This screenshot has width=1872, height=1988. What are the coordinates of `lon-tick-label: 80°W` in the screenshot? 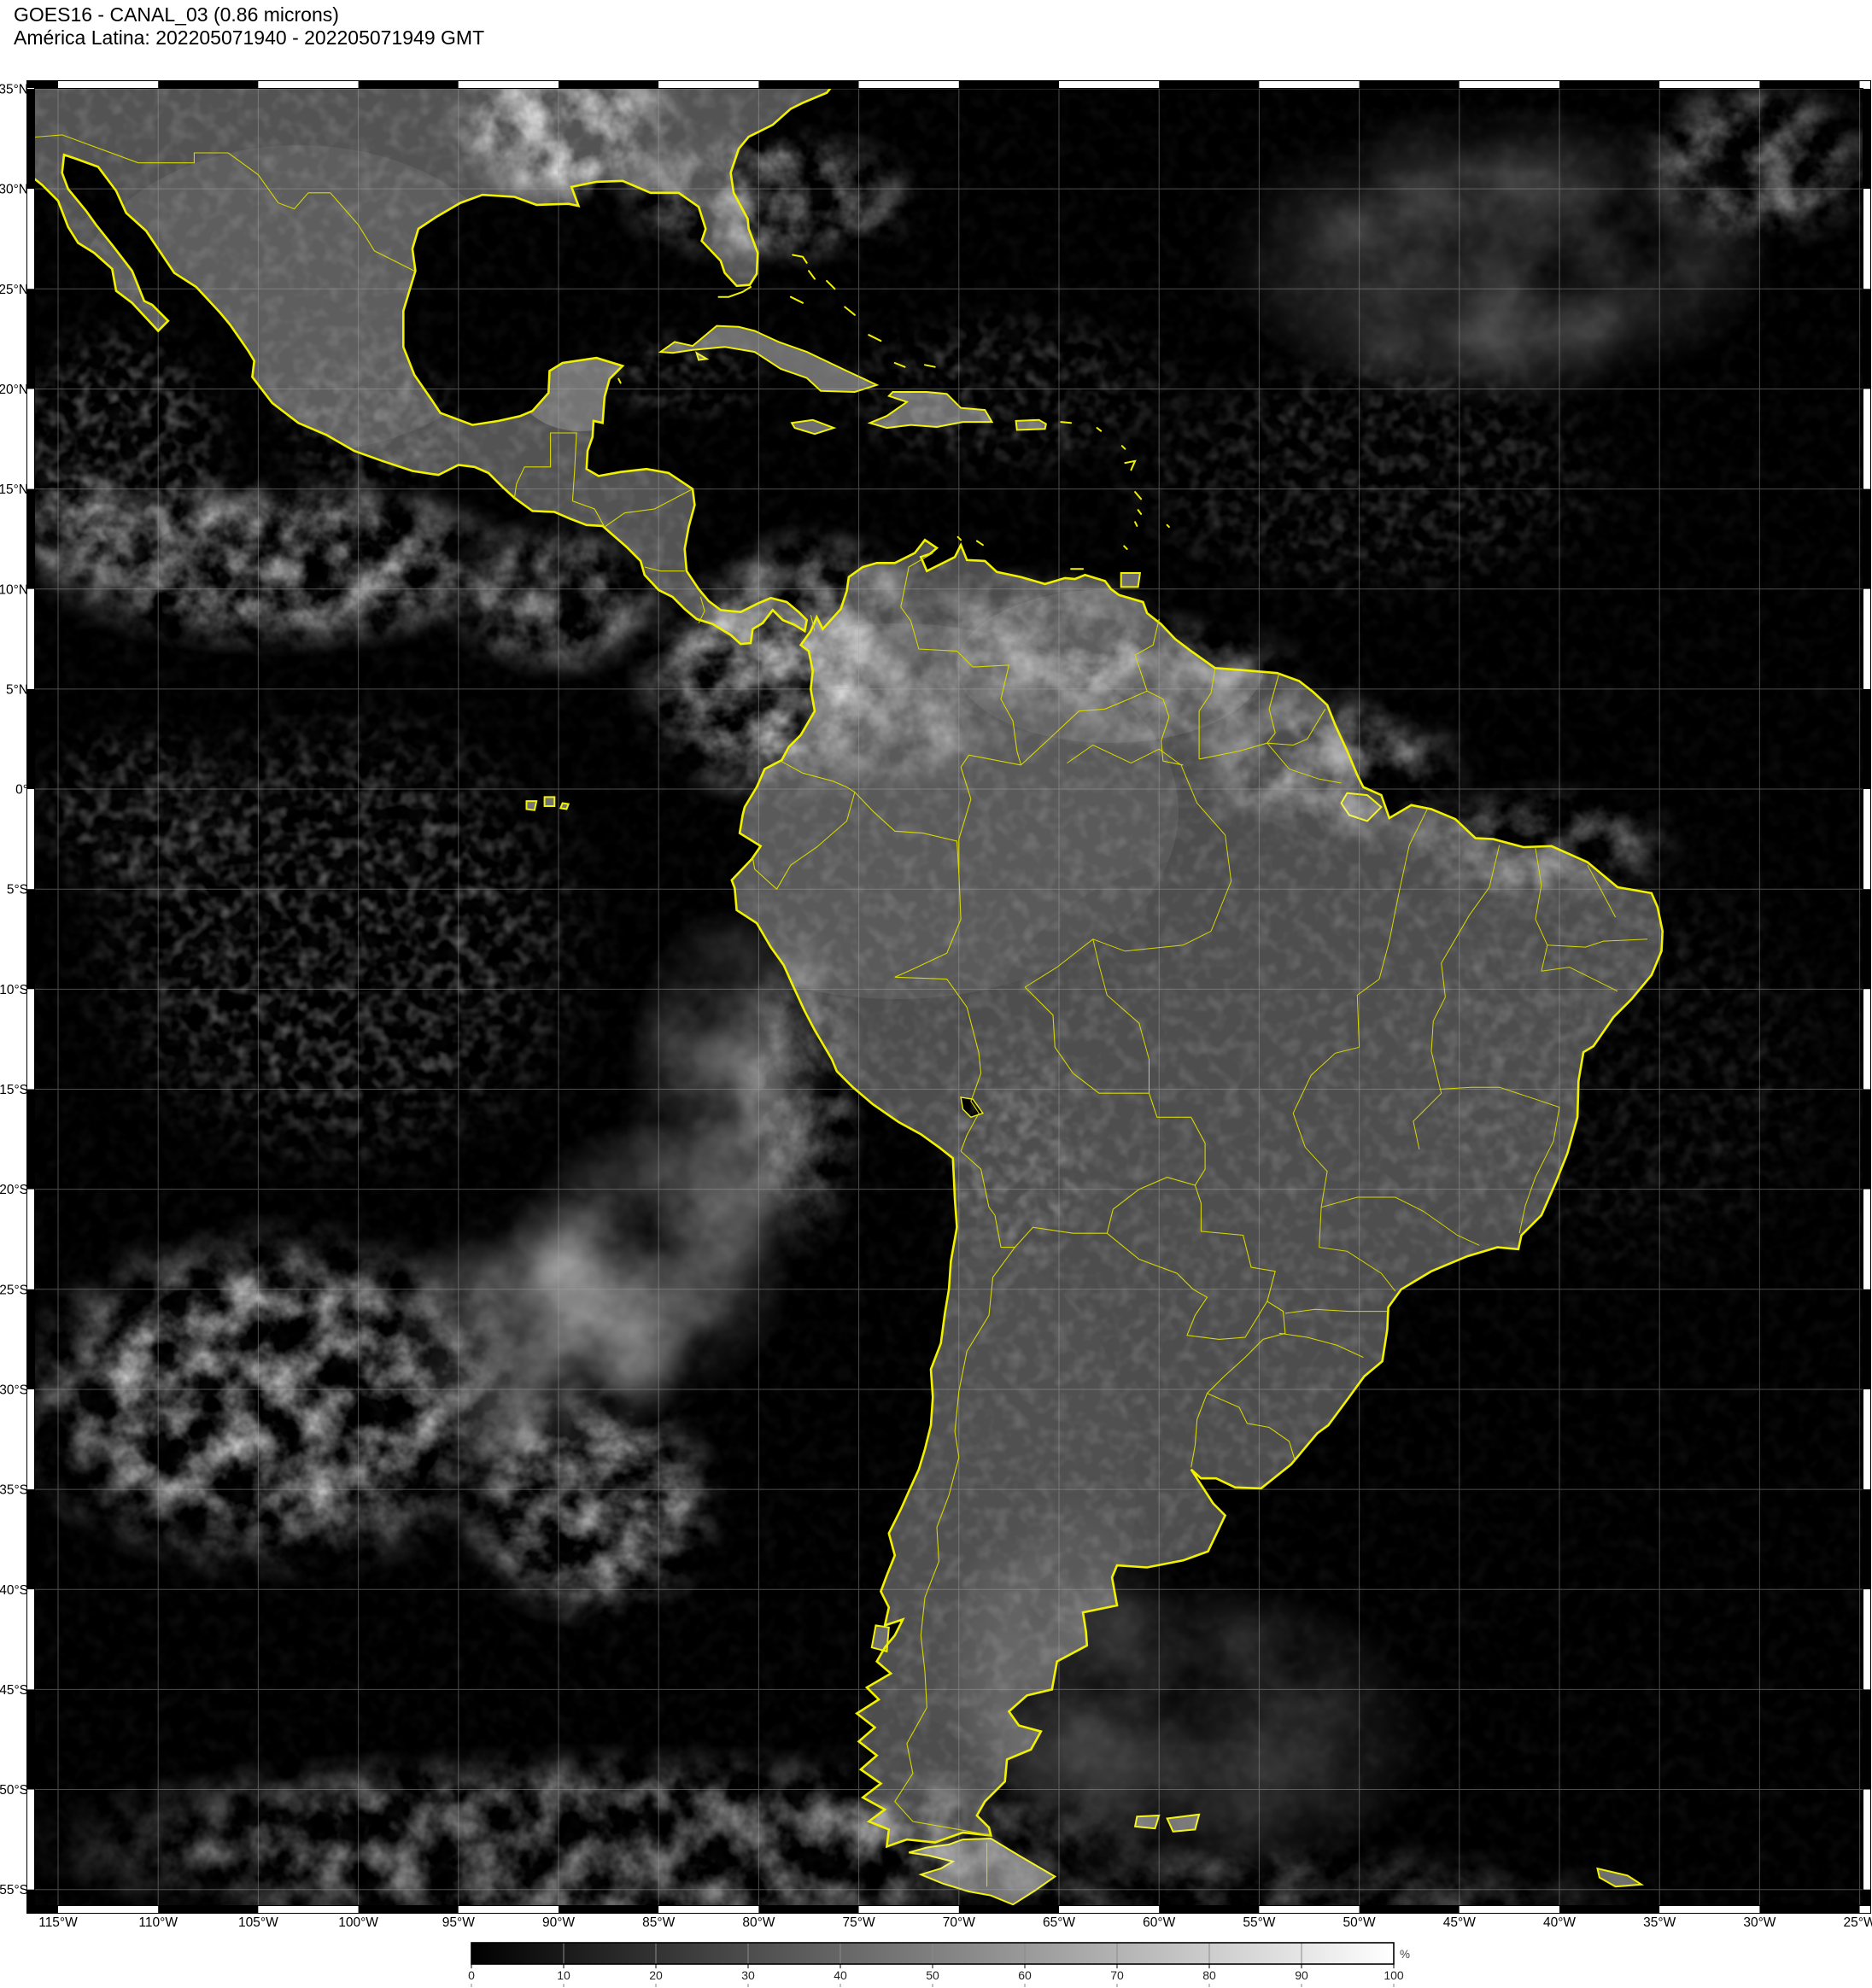 It's located at (758, 1922).